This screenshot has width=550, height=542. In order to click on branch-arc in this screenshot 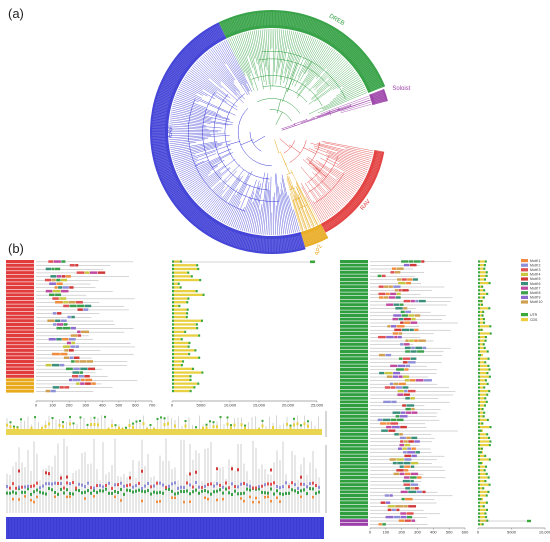, I will do `click(298, 151)`.